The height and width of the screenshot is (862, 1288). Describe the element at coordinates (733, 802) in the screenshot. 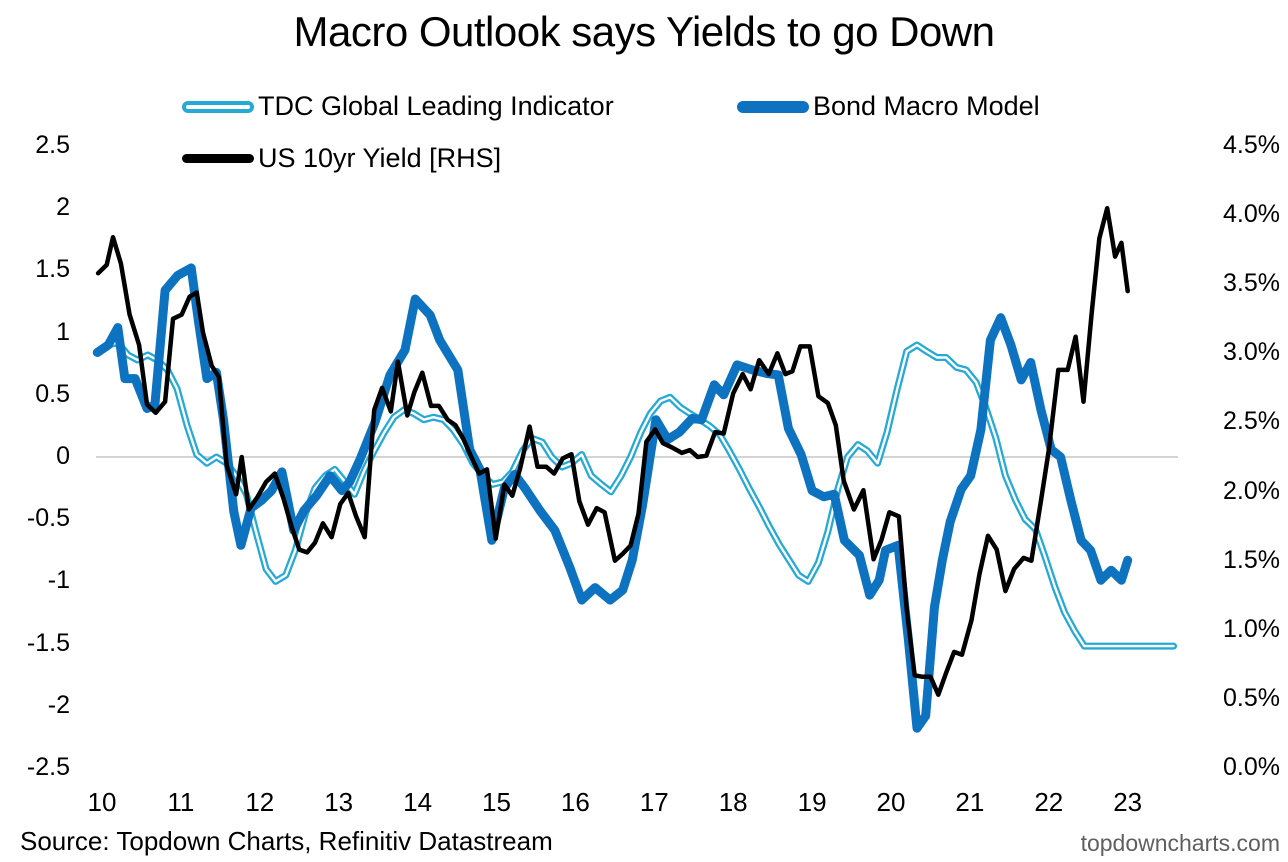

I see `x-tick-label: 18` at that location.